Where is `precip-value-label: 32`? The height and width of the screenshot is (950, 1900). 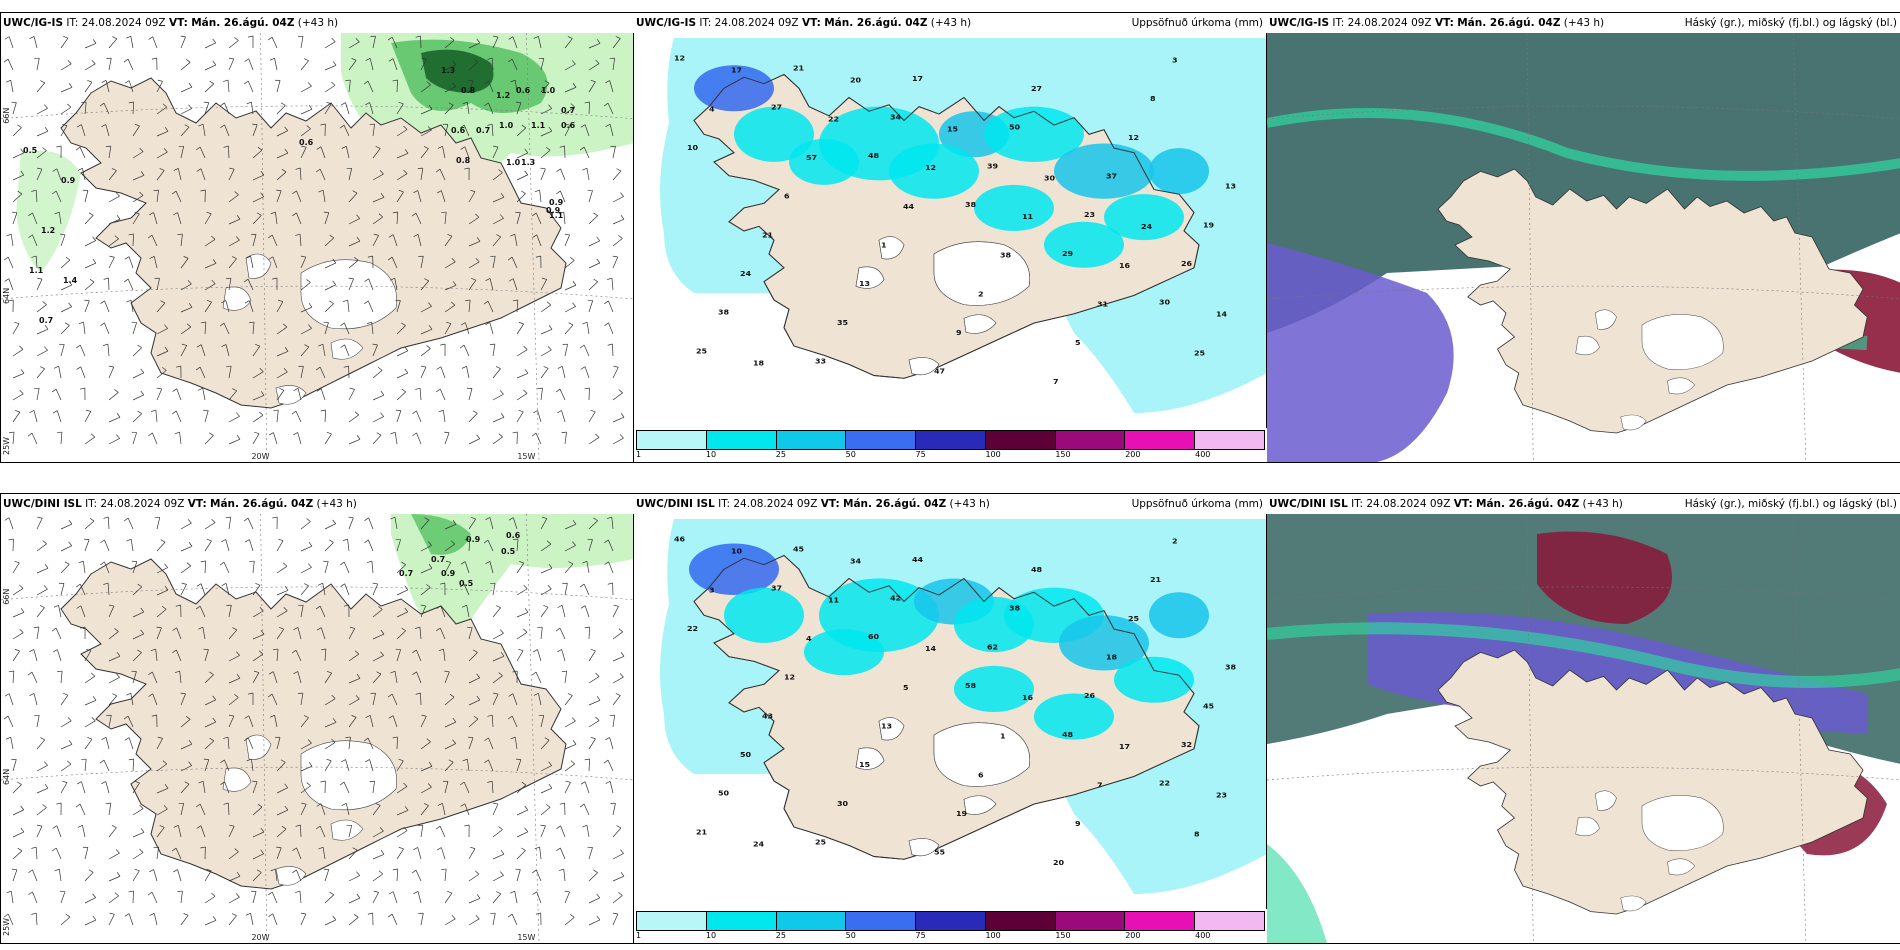
precip-value-label: 32 is located at coordinates (1186, 744).